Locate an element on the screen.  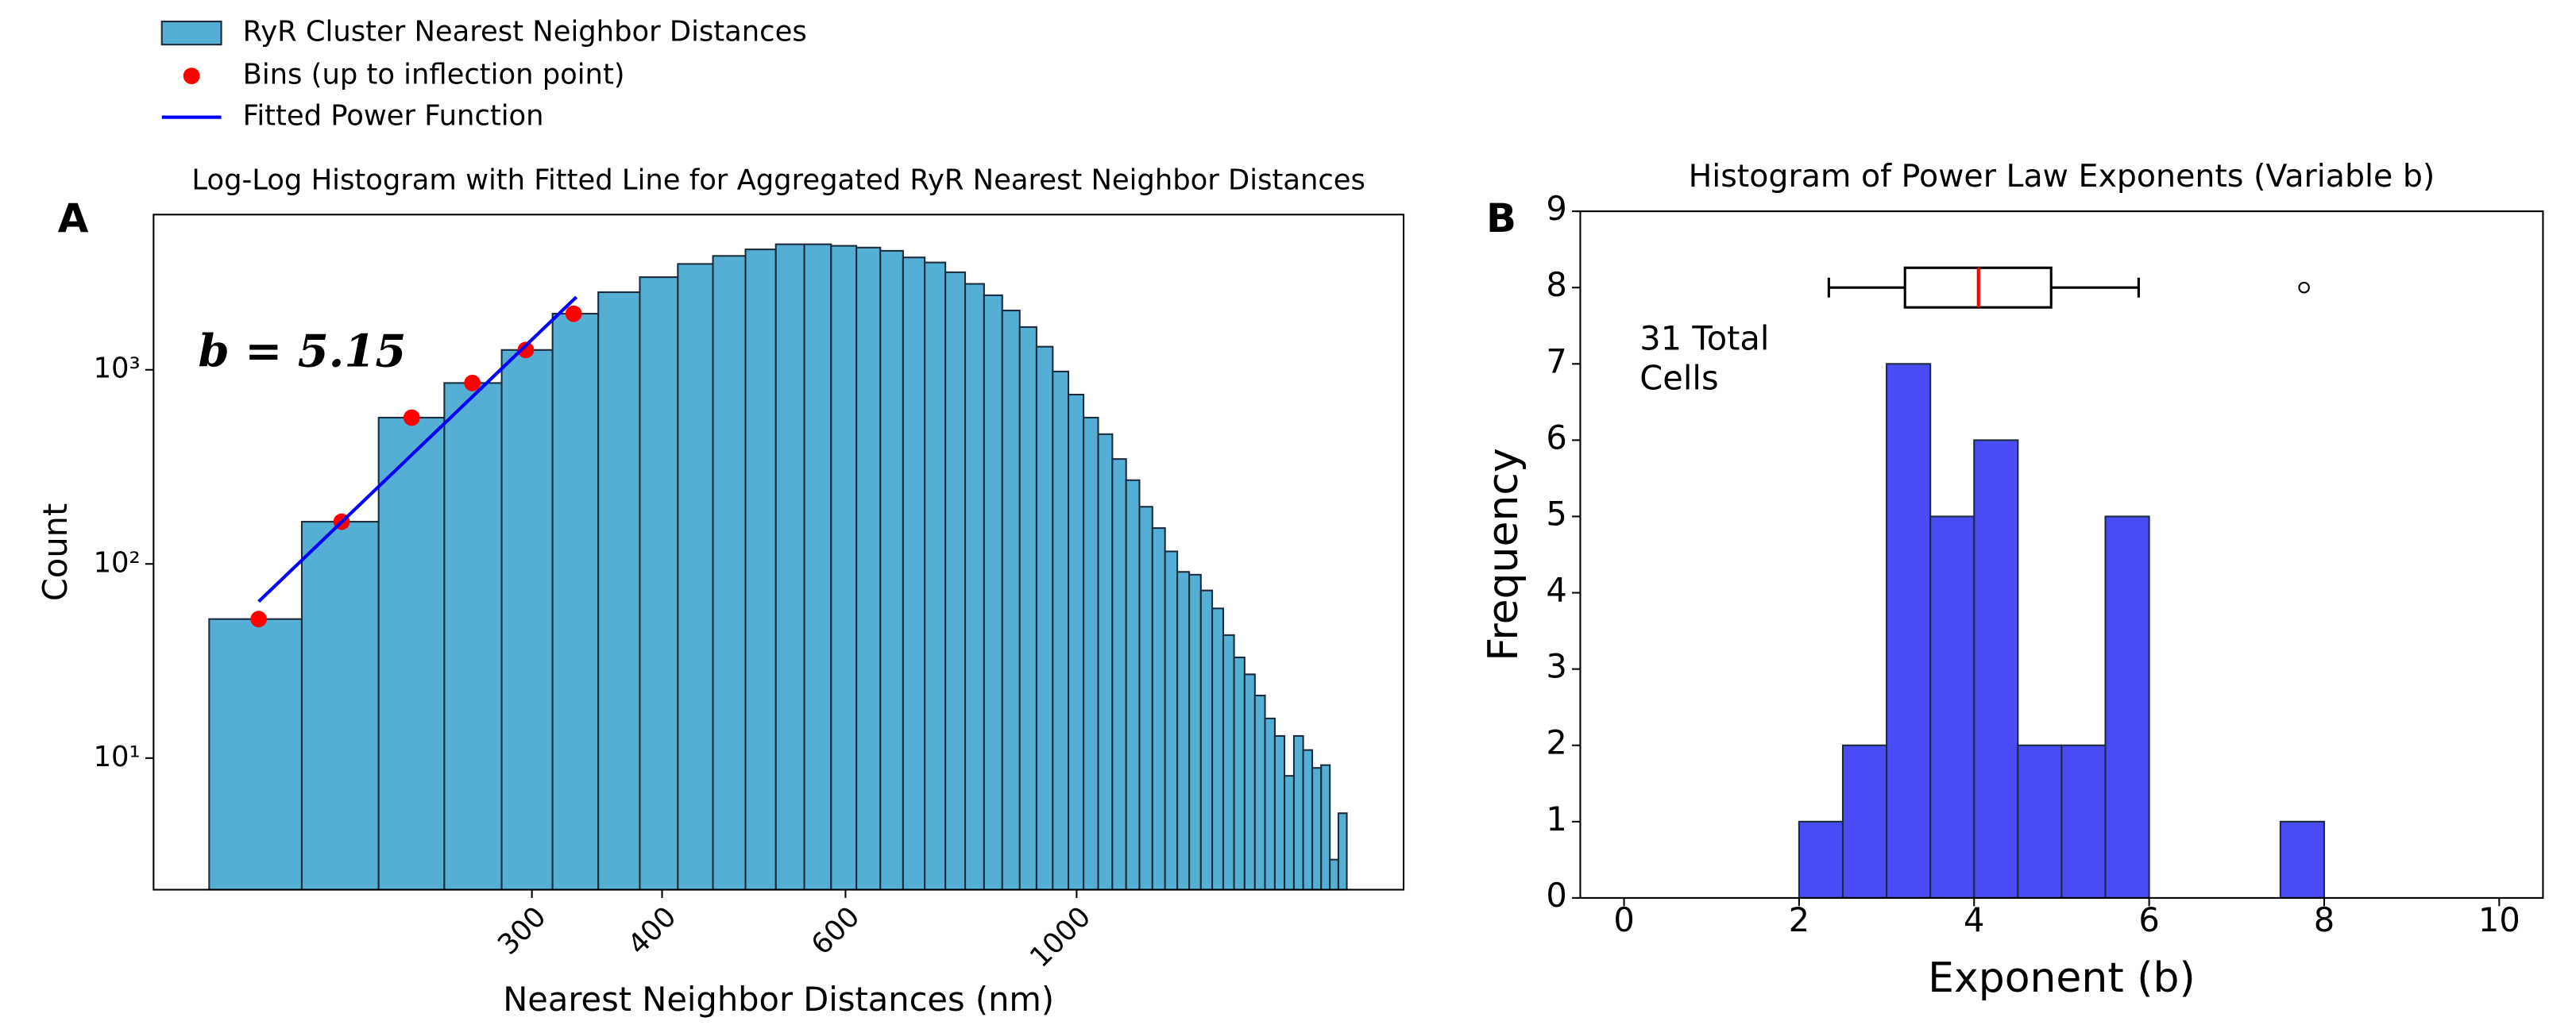
outlier is located at coordinates (2304, 288).